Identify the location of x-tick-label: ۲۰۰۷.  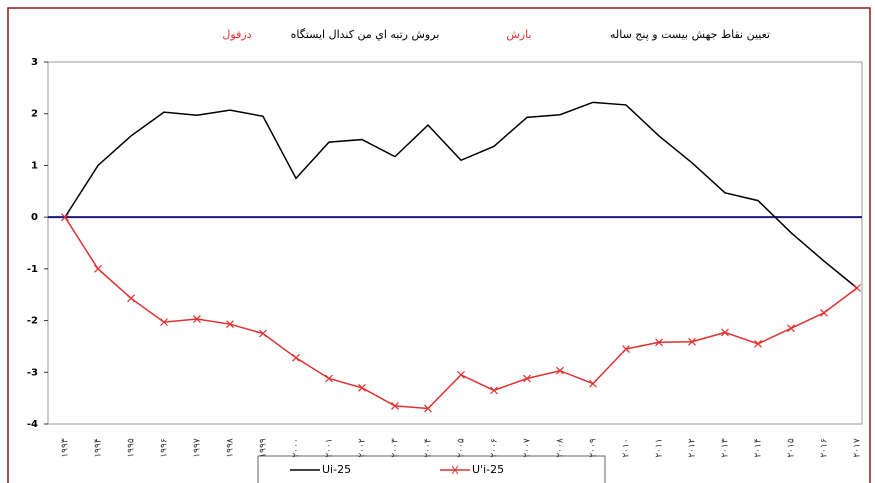
(528, 448).